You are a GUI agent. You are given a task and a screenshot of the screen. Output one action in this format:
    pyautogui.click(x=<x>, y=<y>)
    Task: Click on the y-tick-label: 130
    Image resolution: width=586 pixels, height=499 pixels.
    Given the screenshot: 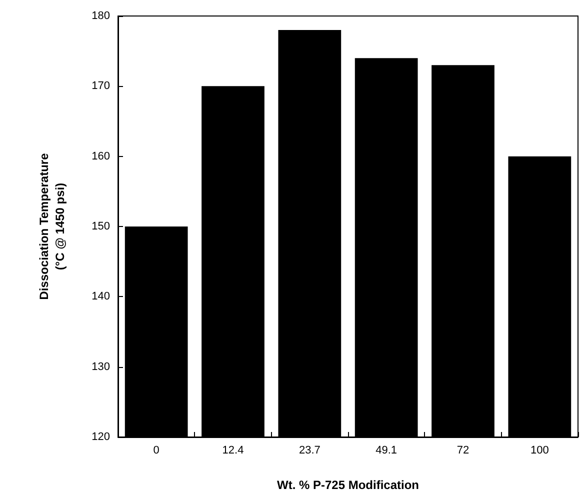 What is the action you would take?
    pyautogui.click(x=101, y=366)
    